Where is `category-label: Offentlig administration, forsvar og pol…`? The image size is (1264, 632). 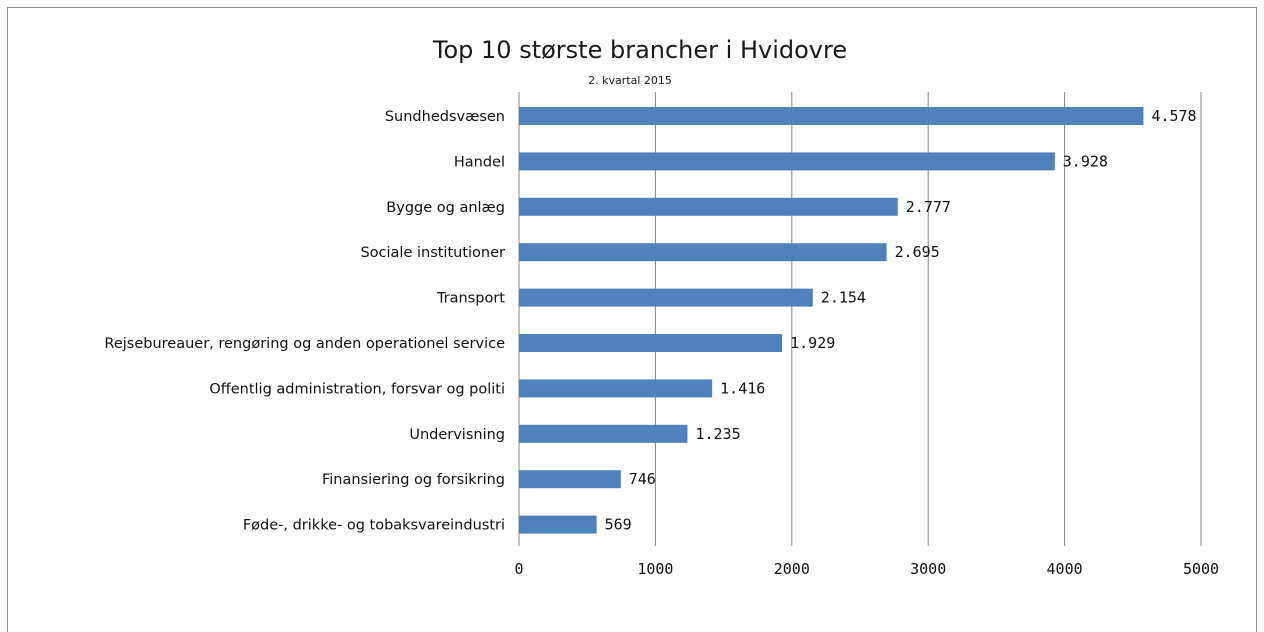 category-label: Offentlig administration, forsvar og pol… is located at coordinates (357, 389).